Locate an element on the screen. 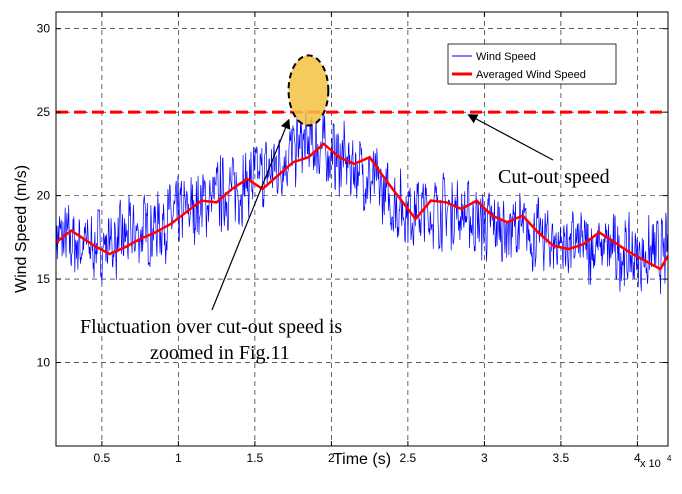  y-tick-label: 20 is located at coordinates (44, 196).